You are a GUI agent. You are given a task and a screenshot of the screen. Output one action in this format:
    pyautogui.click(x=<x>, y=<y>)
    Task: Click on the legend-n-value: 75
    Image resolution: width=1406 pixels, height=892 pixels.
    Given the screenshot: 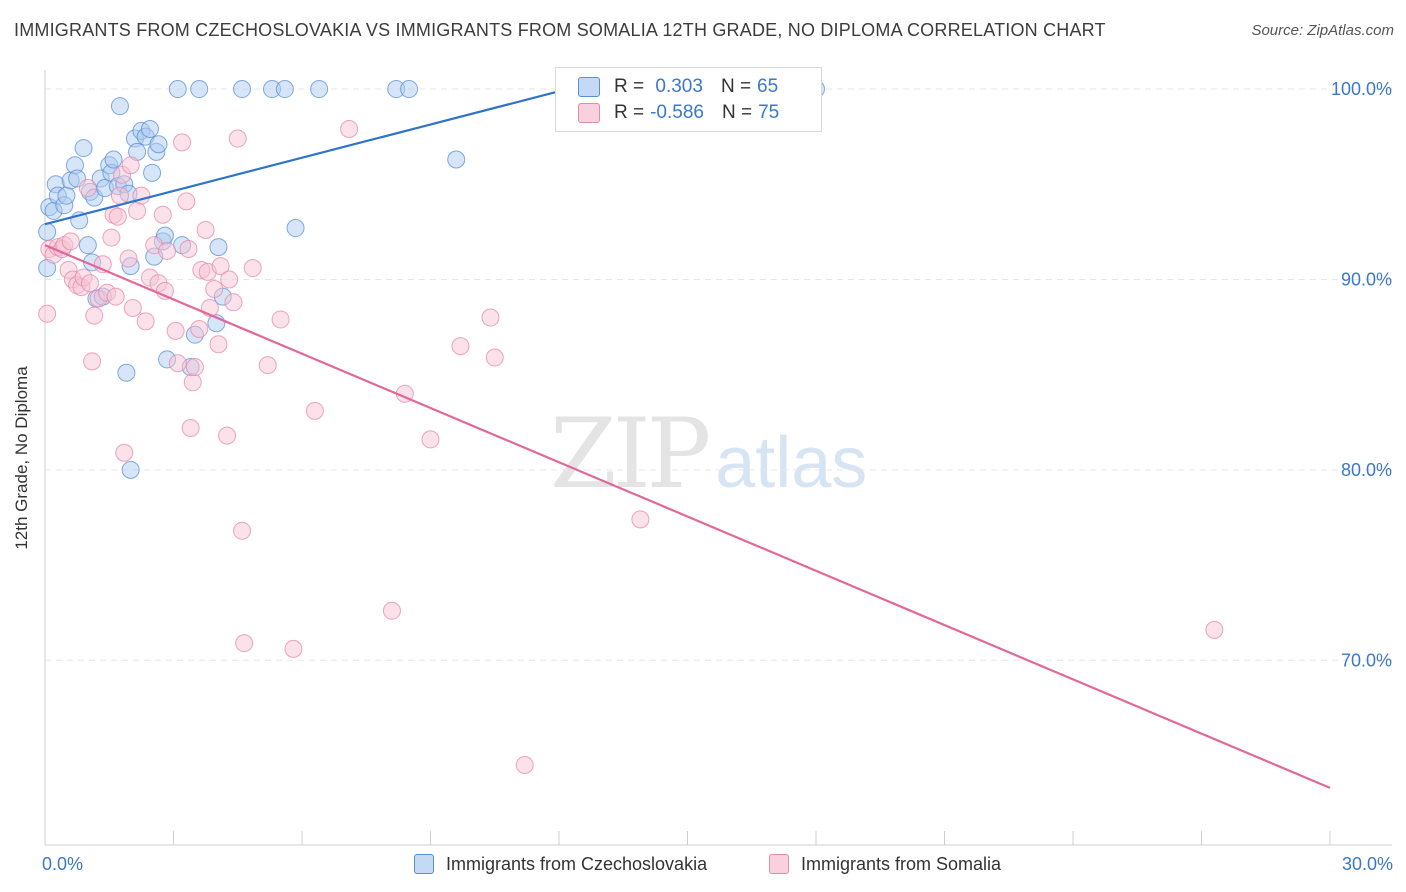 What is the action you would take?
    pyautogui.click(x=769, y=112)
    